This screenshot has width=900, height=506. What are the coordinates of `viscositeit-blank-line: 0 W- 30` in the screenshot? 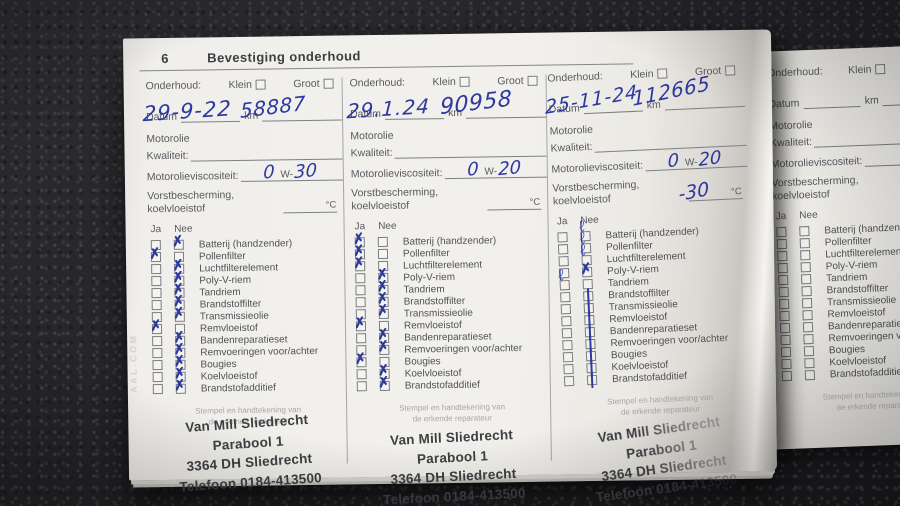 It's located at (291, 172).